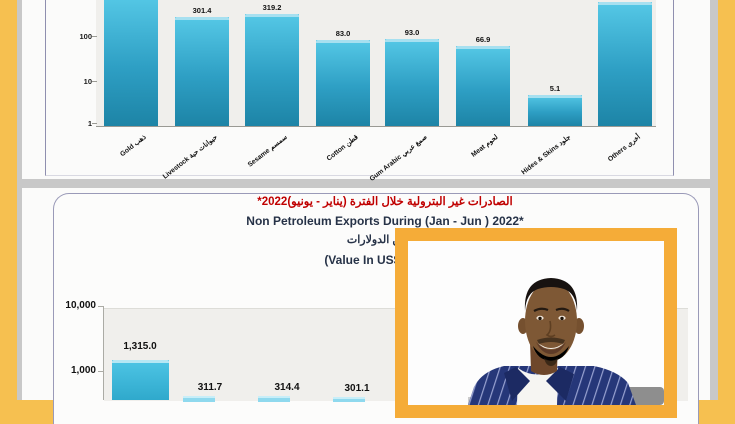  I want to click on bar-sesame-sliver, so click(274, 399).